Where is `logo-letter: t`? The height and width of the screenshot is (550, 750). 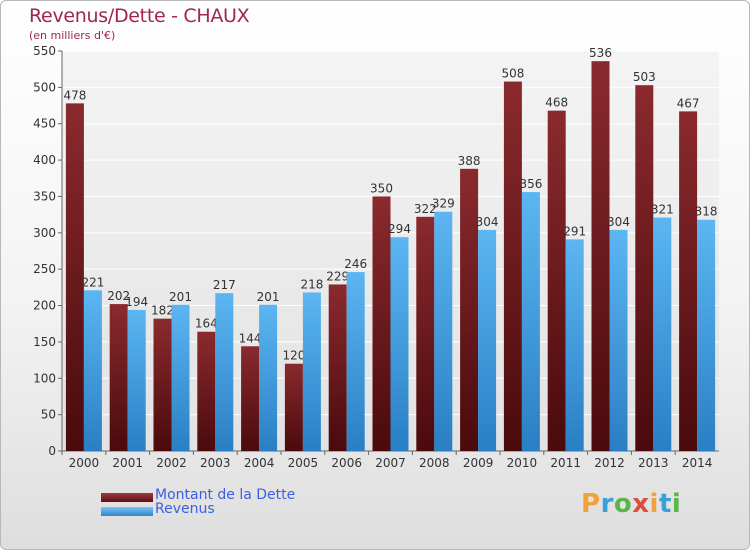
logo-letter: t is located at coordinates (665, 504).